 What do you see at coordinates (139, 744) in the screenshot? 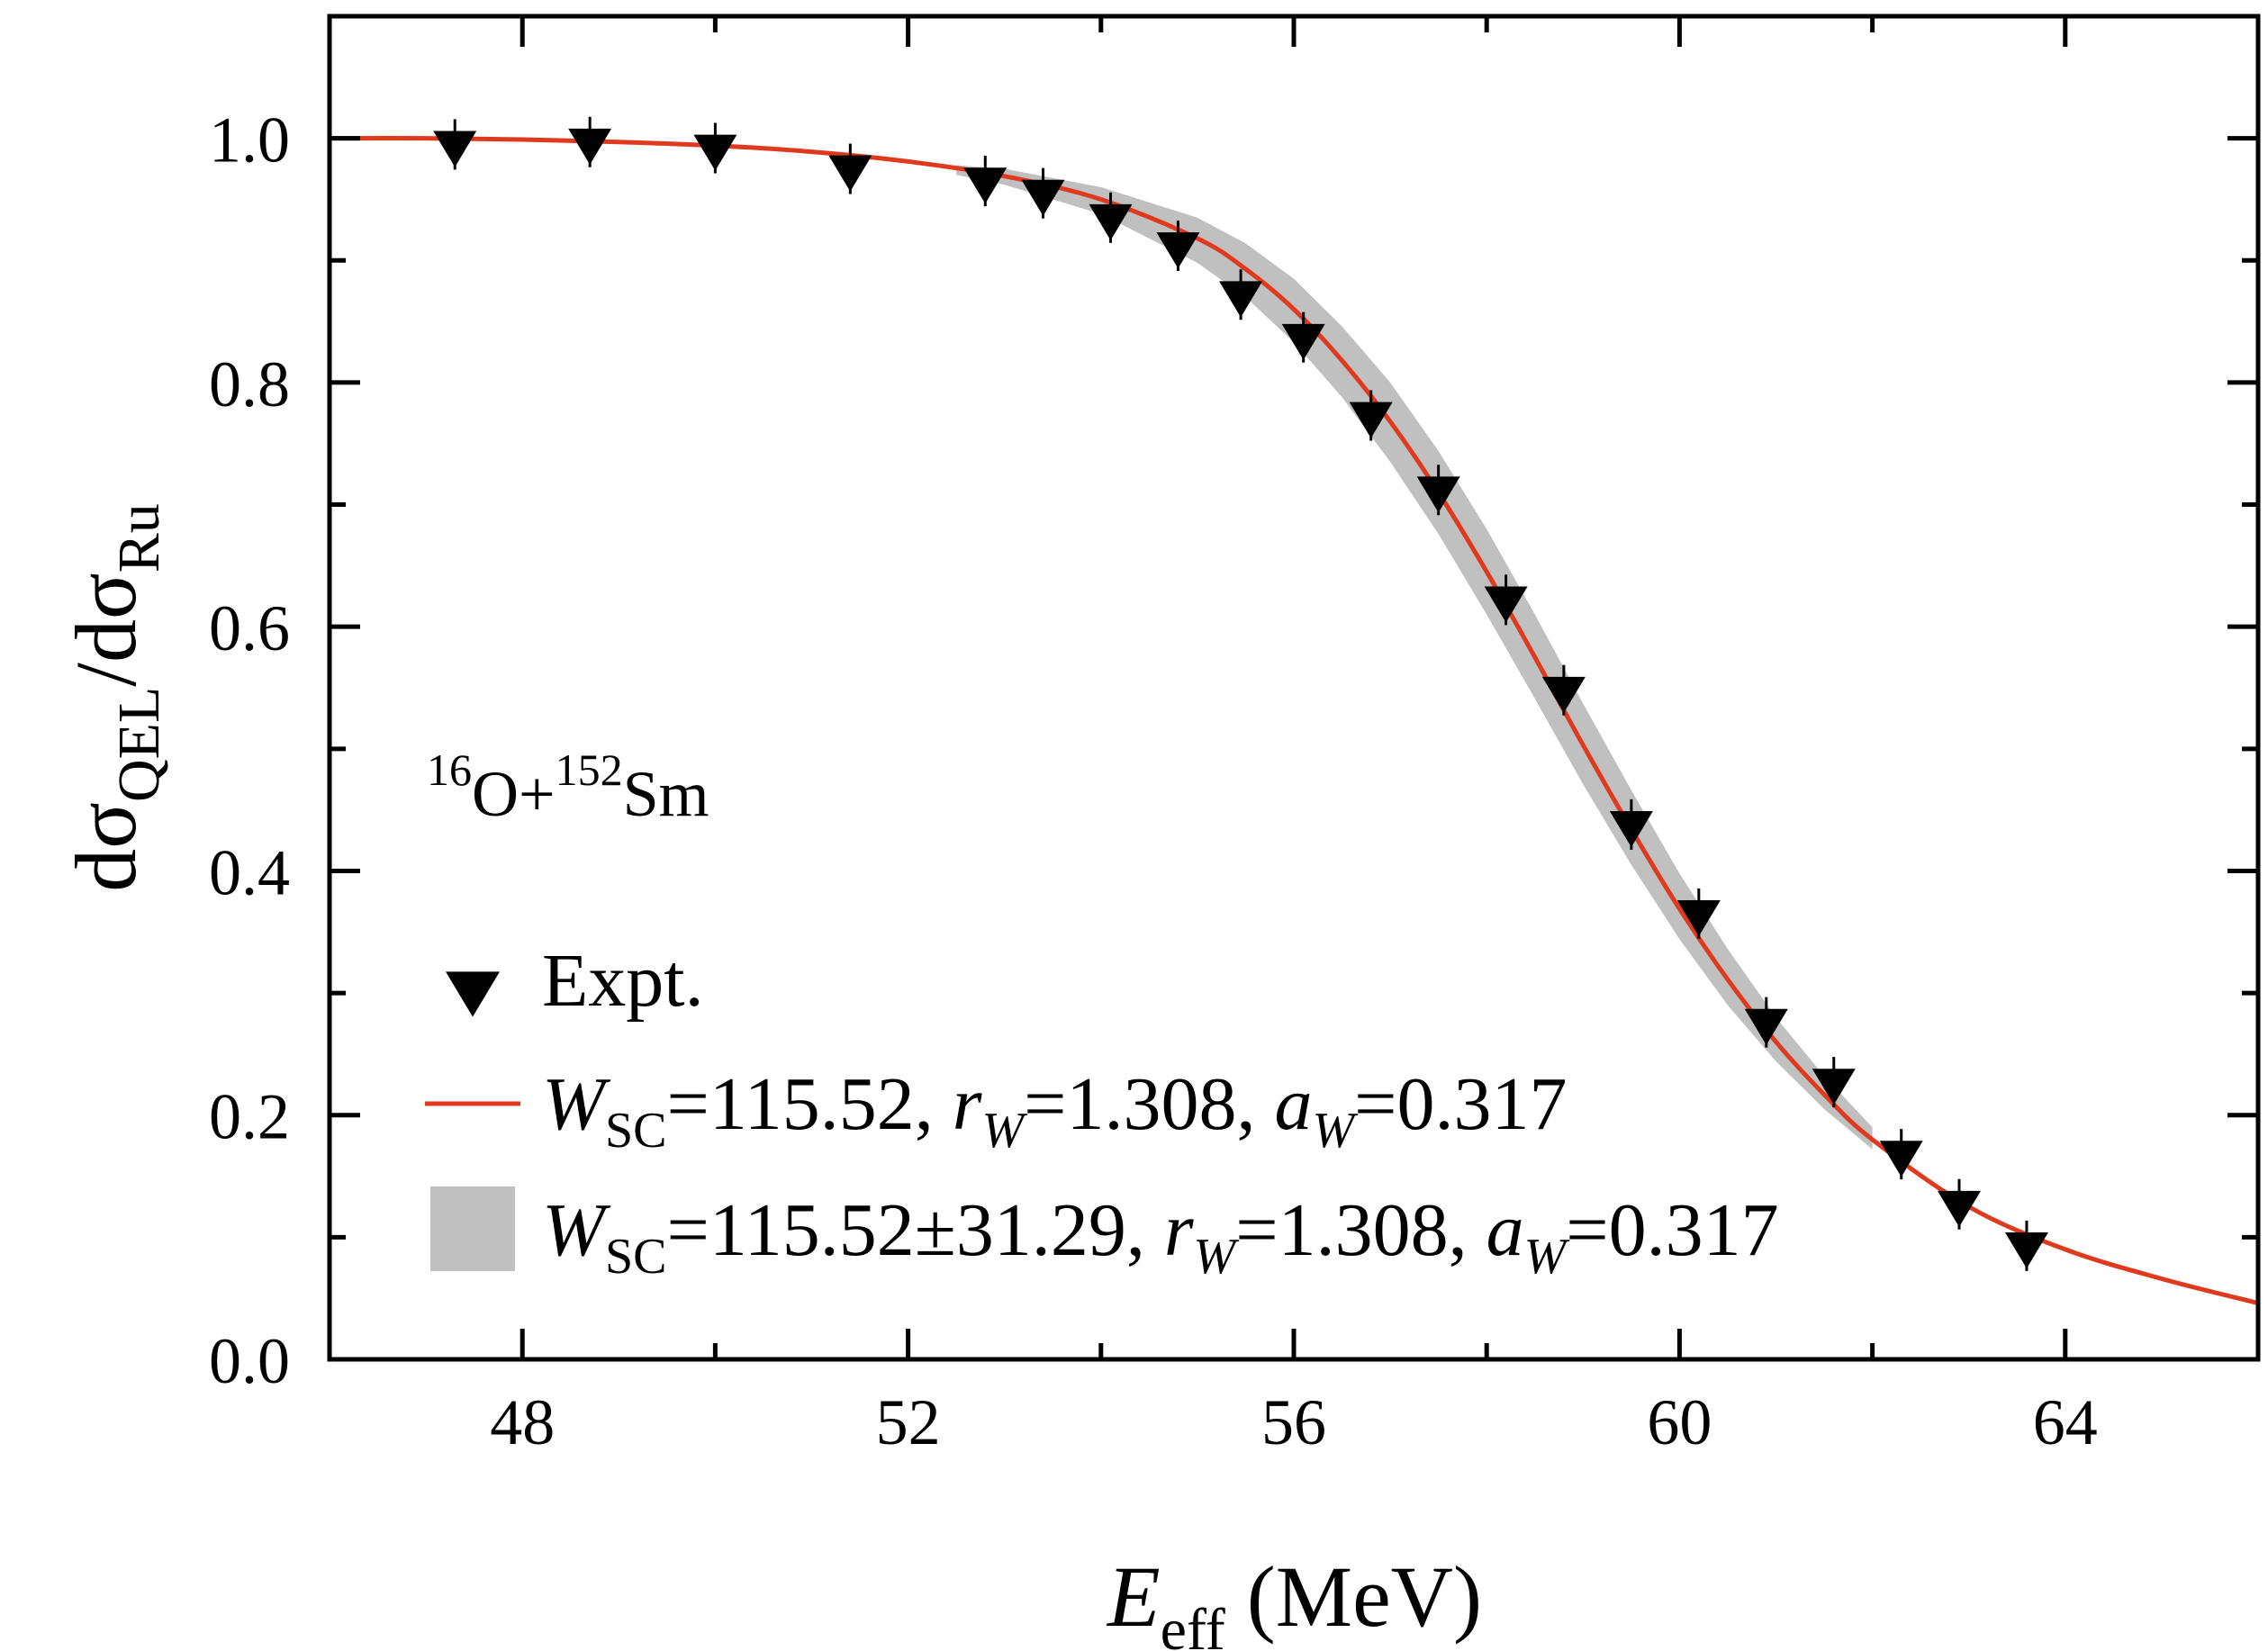
I see `y-axis-label-sub1: QEL` at bounding box center [139, 744].